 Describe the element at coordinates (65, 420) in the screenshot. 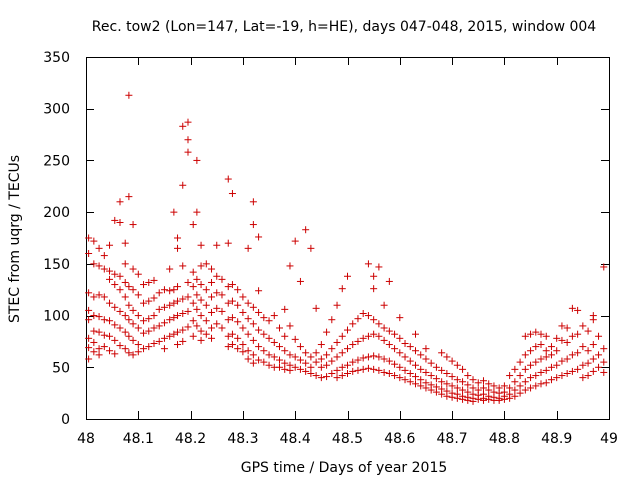

I see `y-tick-label: 0` at that location.